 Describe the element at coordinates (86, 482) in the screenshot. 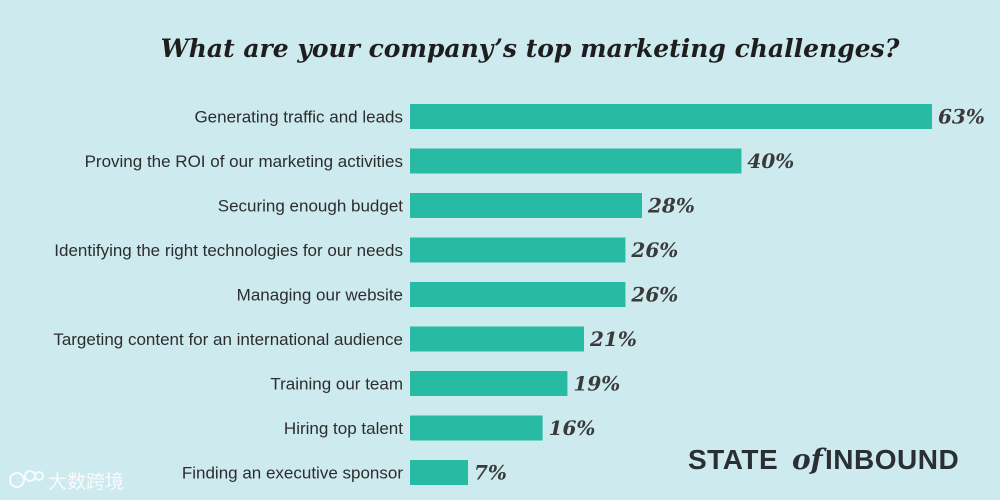

I see `watermark-text: 大数跨境` at that location.